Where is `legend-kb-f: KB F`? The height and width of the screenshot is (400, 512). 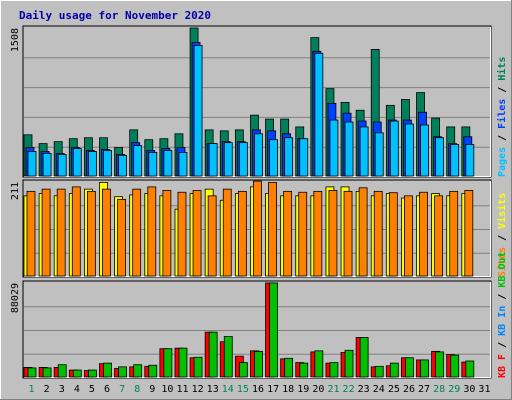
legend-kb-f: KB F is located at coordinates (502, 366).